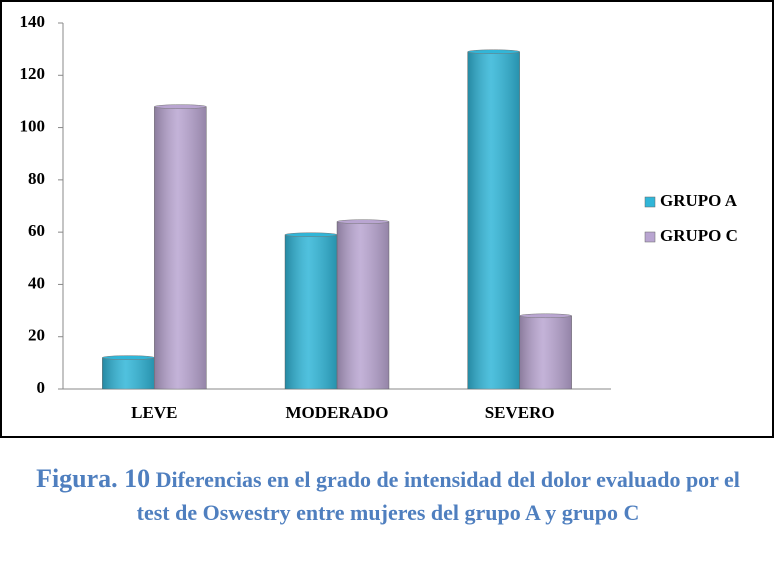 This screenshot has height=574, width=776. What do you see at coordinates (33, 73) in the screenshot?
I see `y-tick-label: 120` at bounding box center [33, 73].